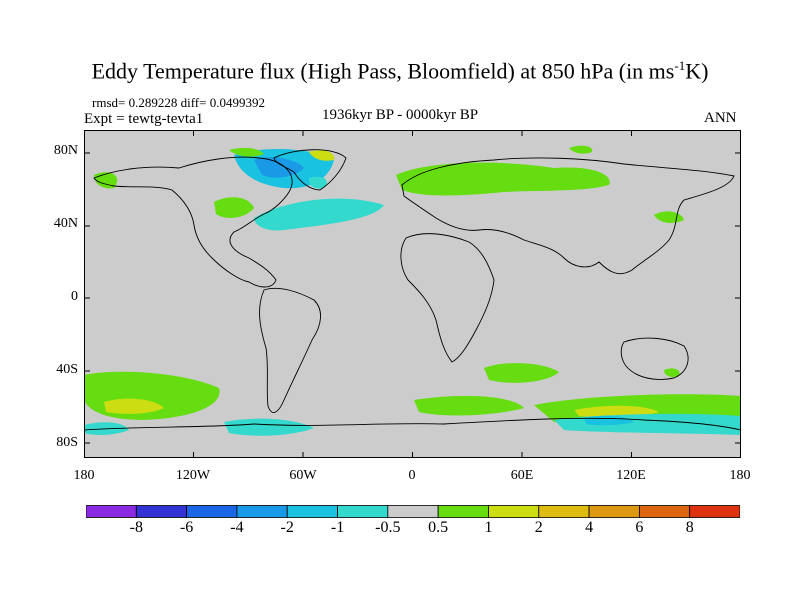 The image size is (800, 600). Describe the element at coordinates (488, 527) in the screenshot. I see `colorbar-label: 1` at that location.